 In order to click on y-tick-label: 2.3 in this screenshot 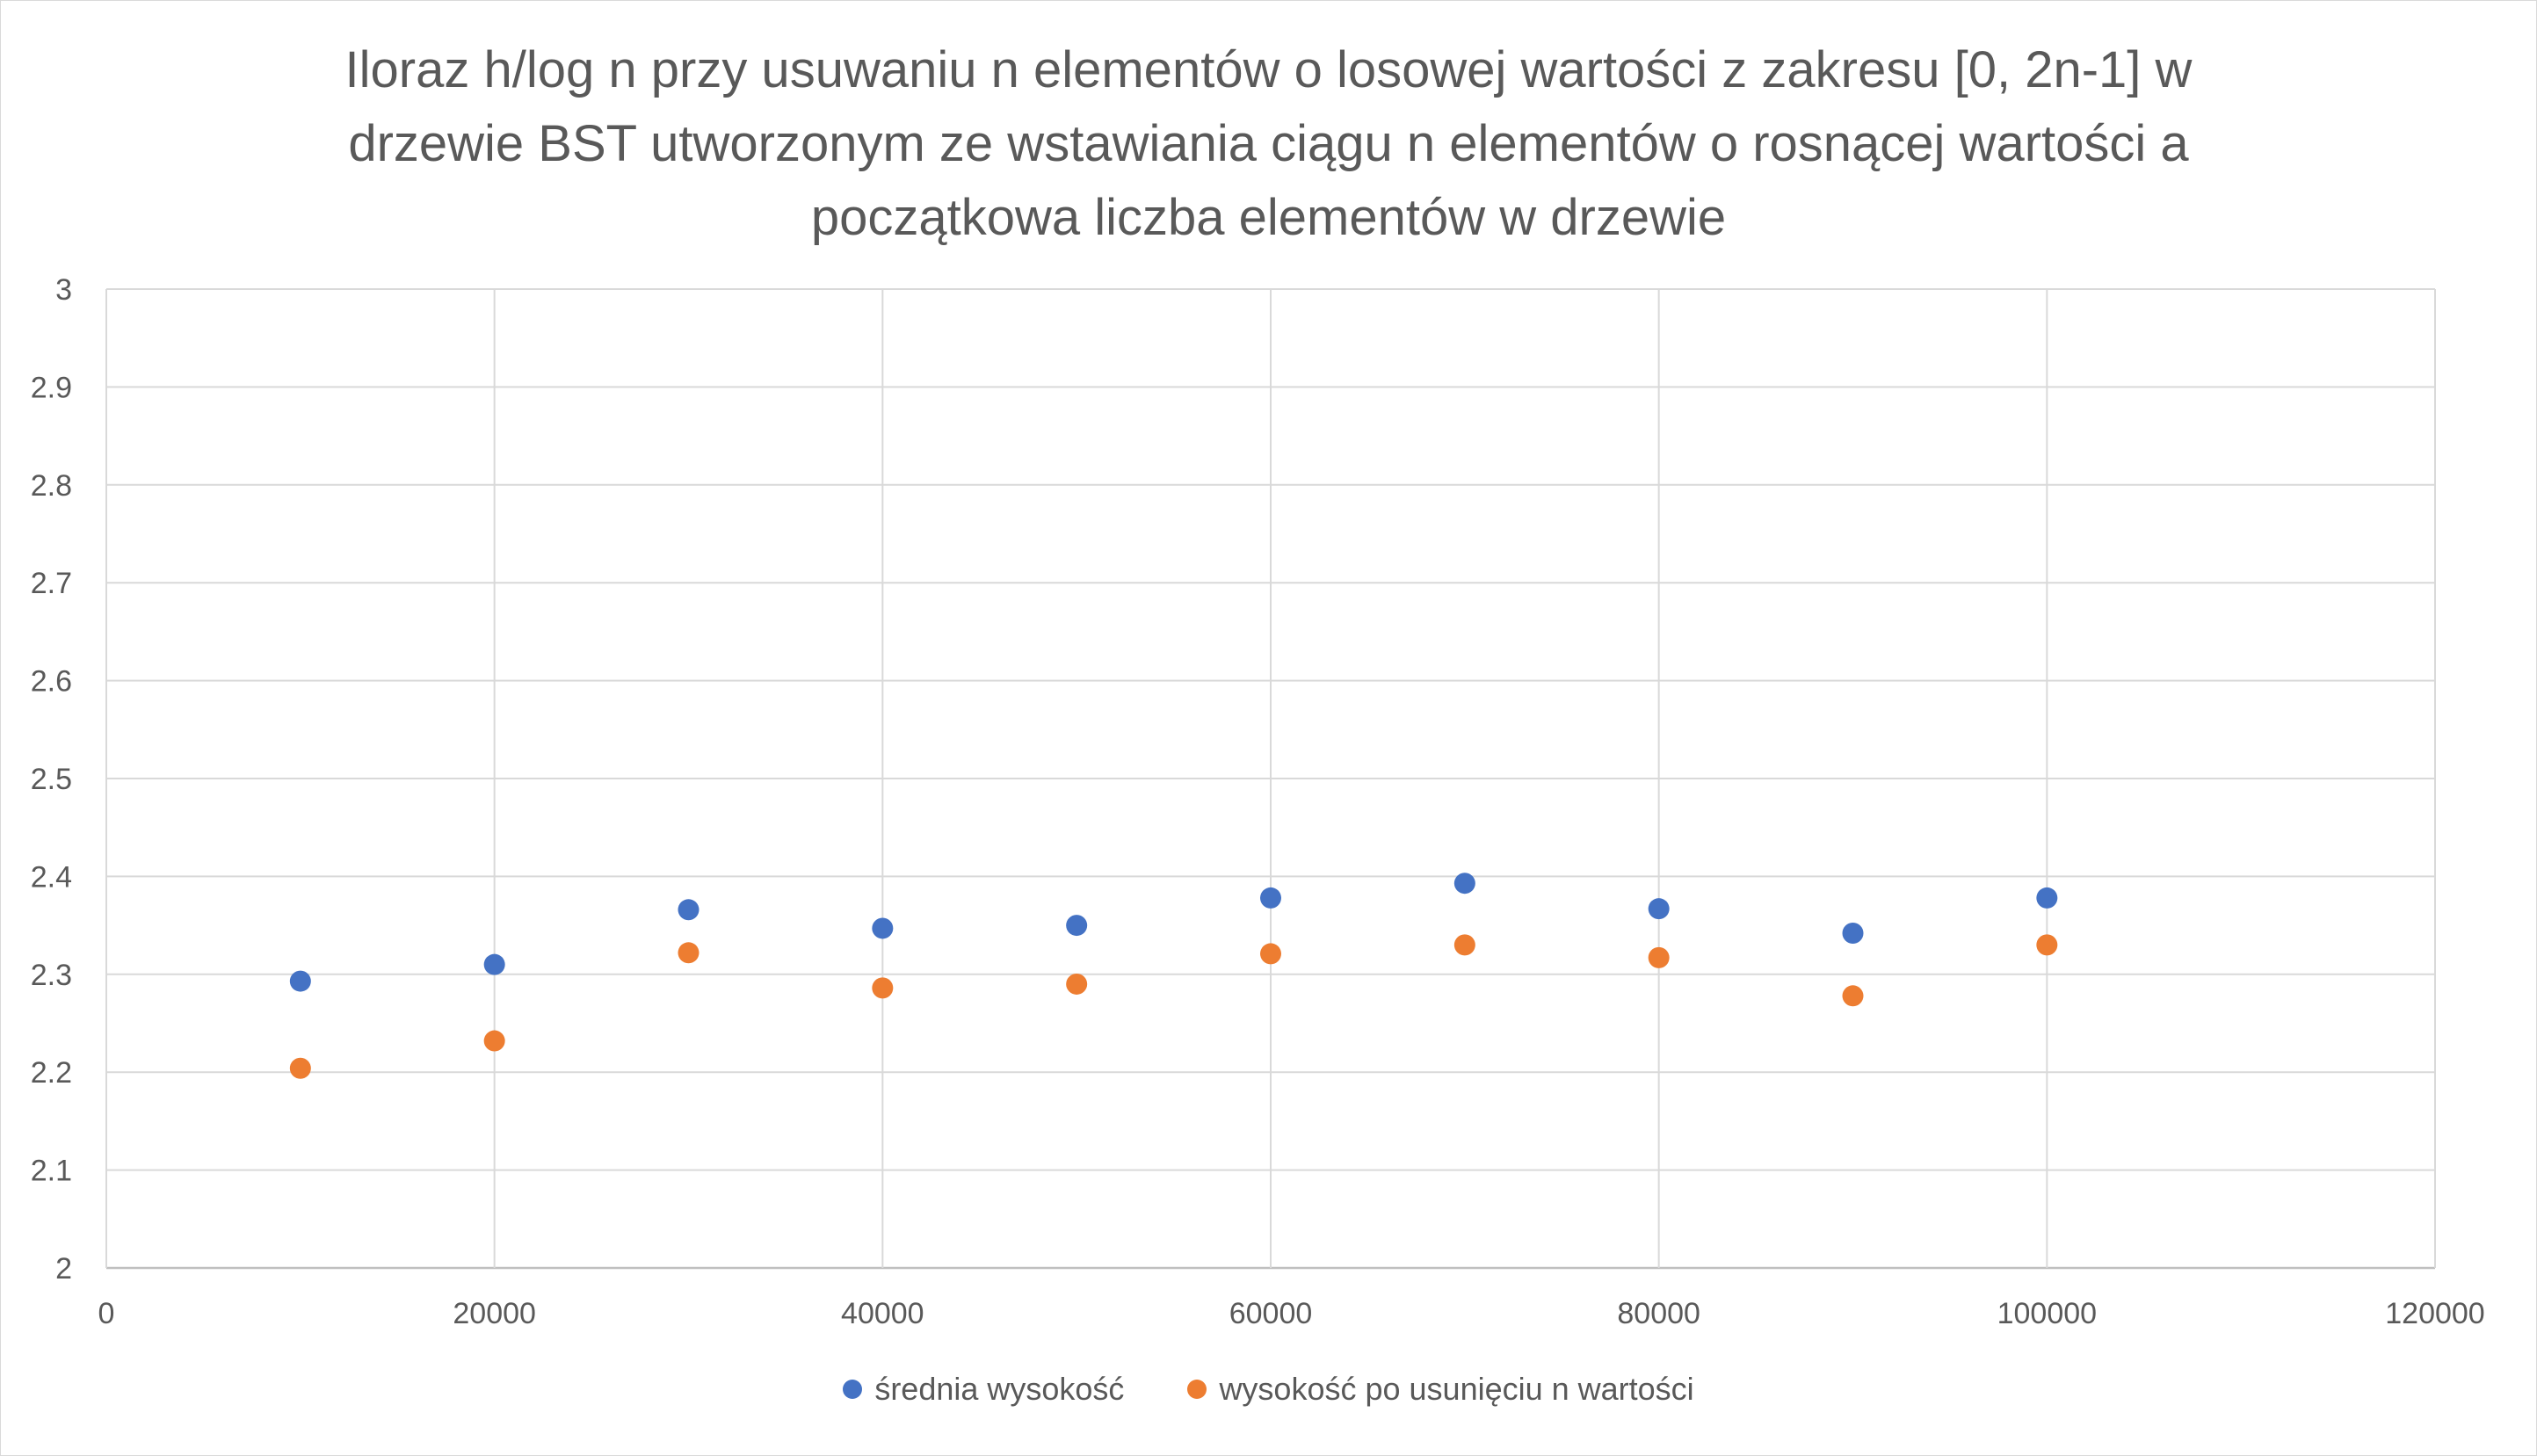, I will do `click(51, 976)`.